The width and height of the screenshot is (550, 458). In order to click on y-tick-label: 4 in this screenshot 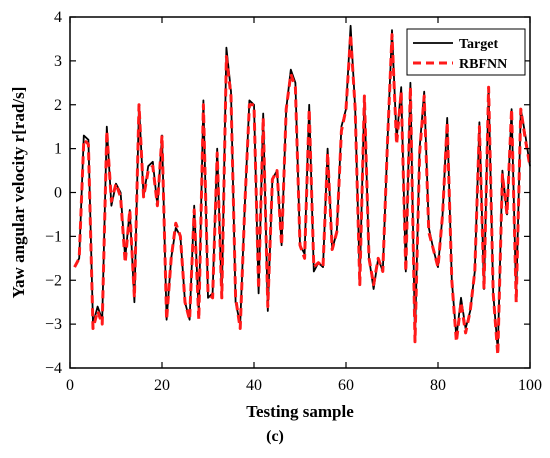, I will do `click(58, 17)`.